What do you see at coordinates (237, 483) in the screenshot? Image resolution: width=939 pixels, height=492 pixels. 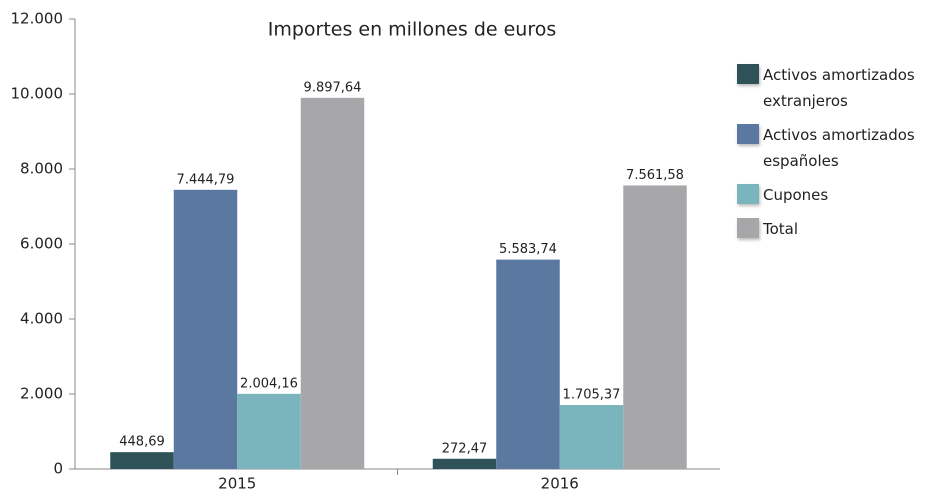 I see `x-tick-label: 2015` at bounding box center [237, 483].